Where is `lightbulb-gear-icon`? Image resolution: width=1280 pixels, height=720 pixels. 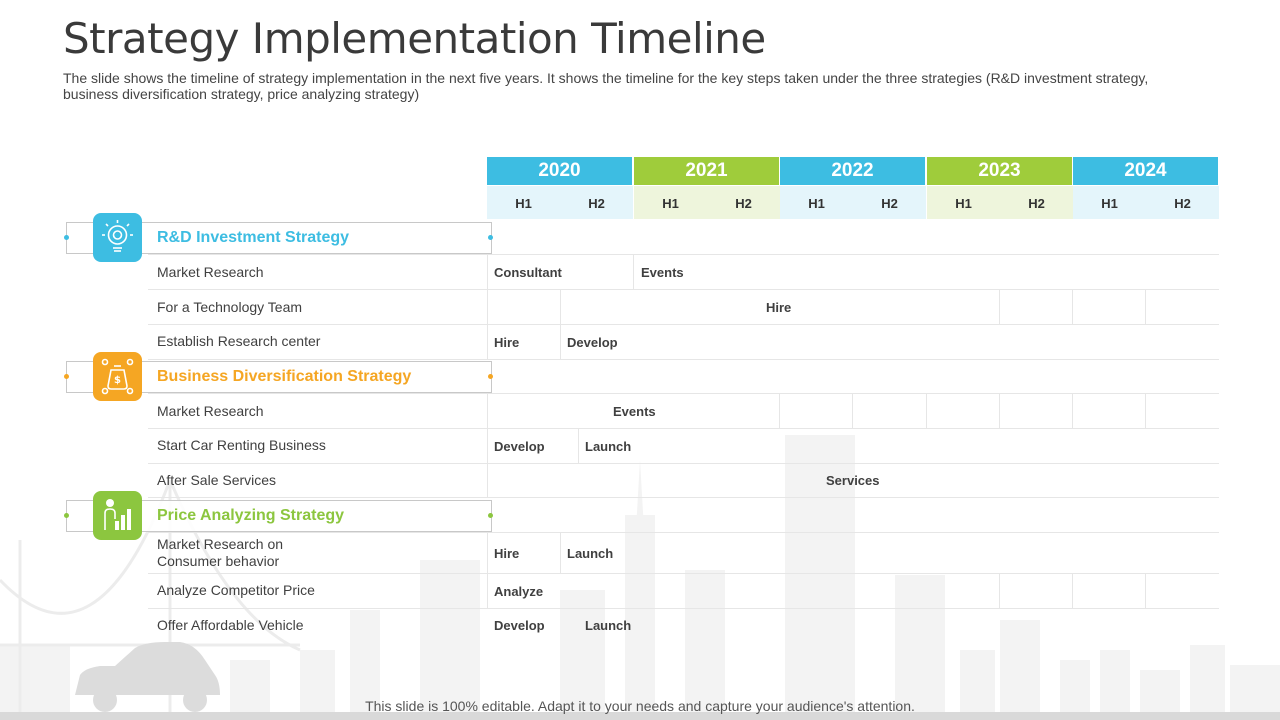
lightbulb-gear-icon is located at coordinates (117, 237).